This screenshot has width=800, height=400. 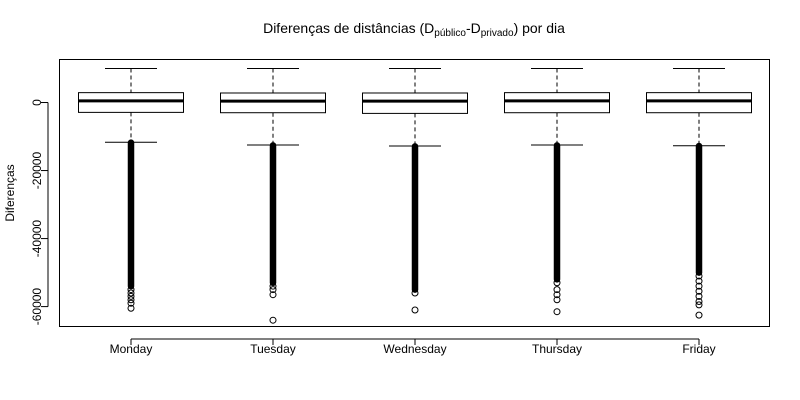 What do you see at coordinates (540, 28) in the screenshot?
I see `title-suffix: ) por dia` at bounding box center [540, 28].